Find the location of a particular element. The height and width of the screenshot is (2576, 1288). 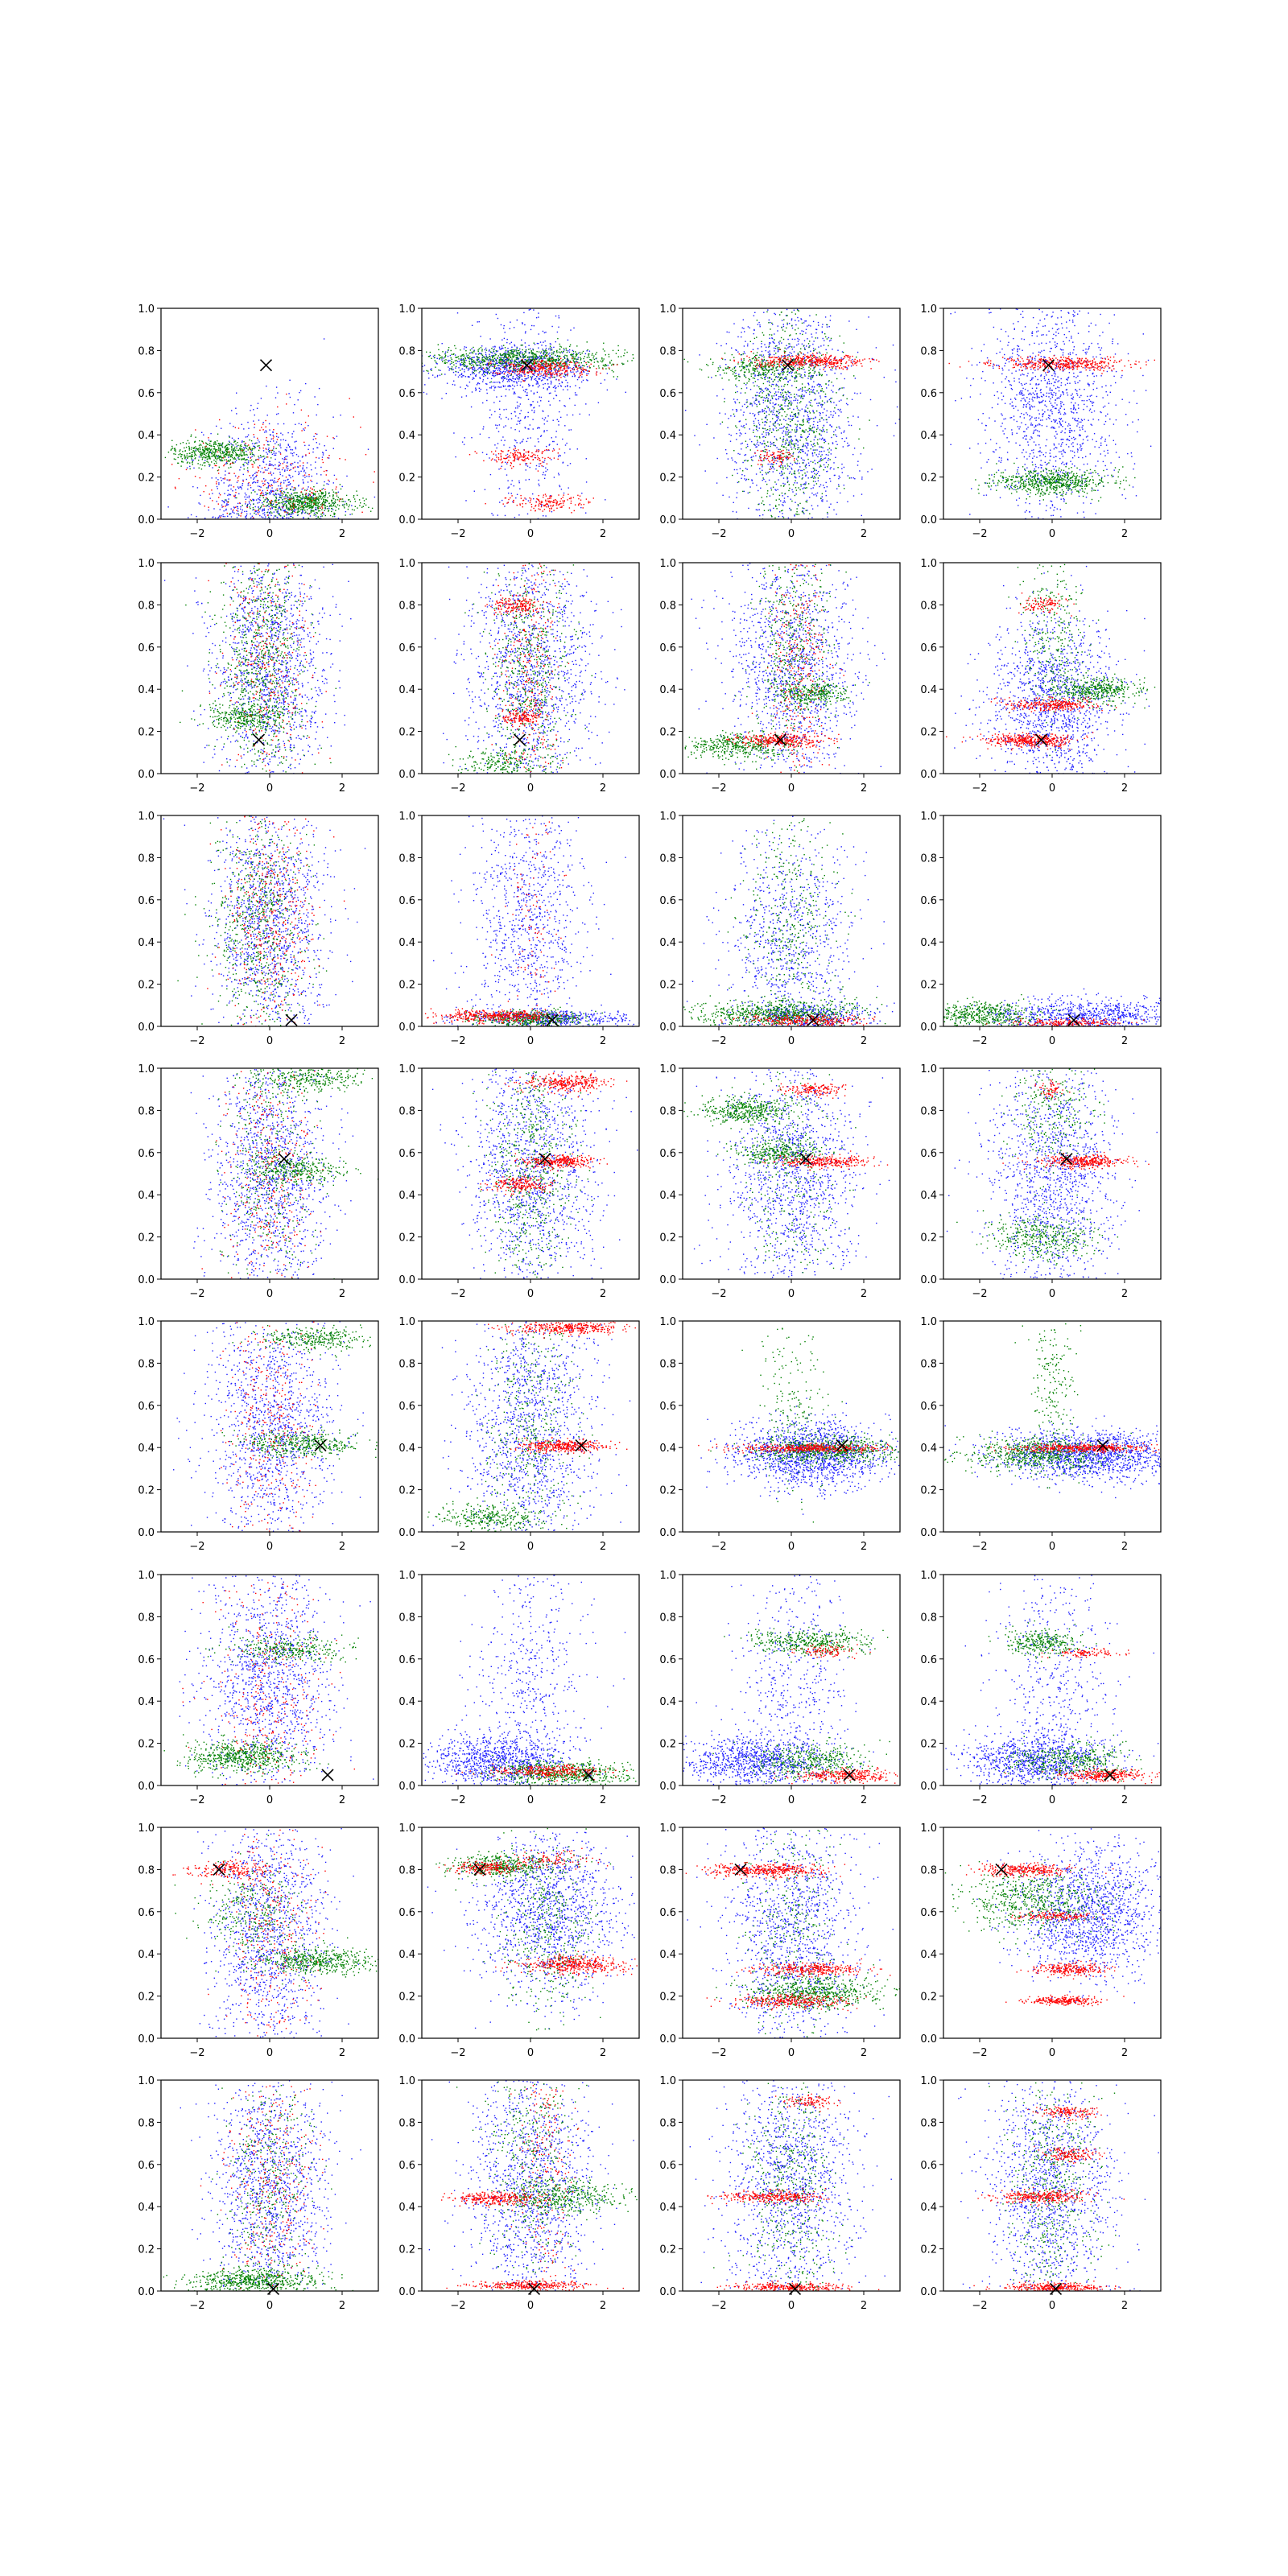

y-tick-label: 0.2 is located at coordinates (146, 479).